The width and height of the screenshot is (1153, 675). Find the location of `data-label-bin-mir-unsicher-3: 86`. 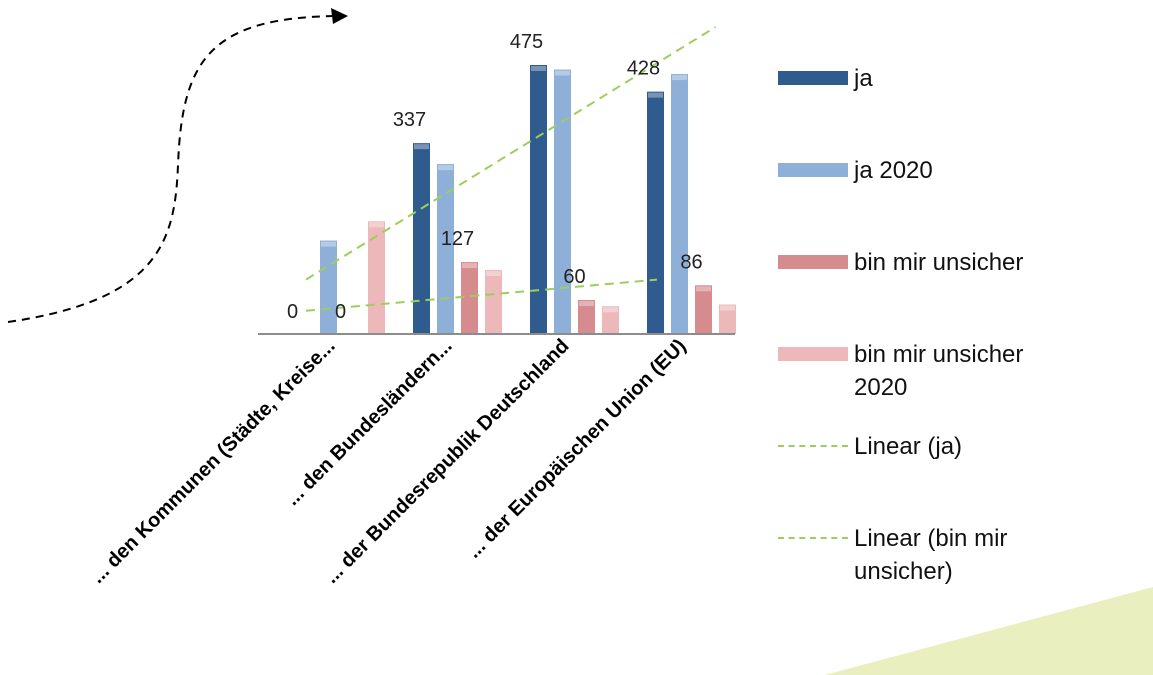

data-label-bin-mir-unsicher-3: 86 is located at coordinates (691, 262).